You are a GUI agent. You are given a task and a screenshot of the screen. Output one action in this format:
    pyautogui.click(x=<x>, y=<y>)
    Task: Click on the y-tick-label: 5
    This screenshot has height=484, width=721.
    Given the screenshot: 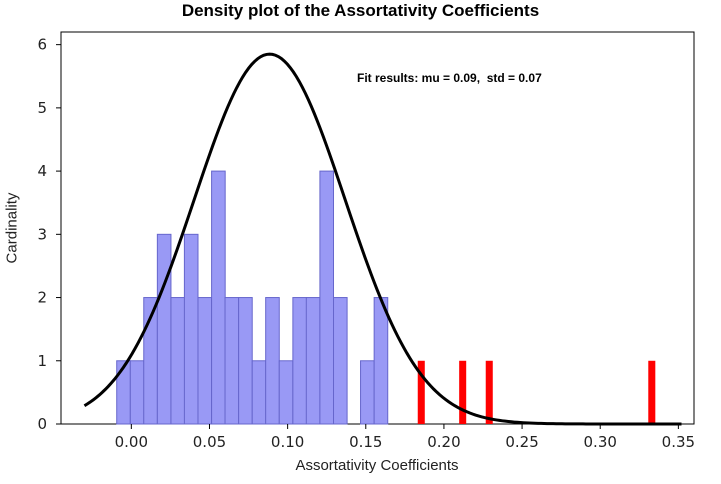 What is the action you would take?
    pyautogui.click(x=42, y=108)
    